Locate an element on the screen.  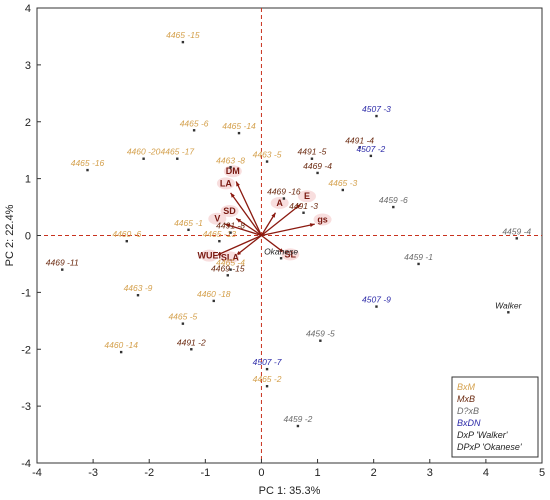
y-tick-label: 0 is located at coordinates (28, 237).